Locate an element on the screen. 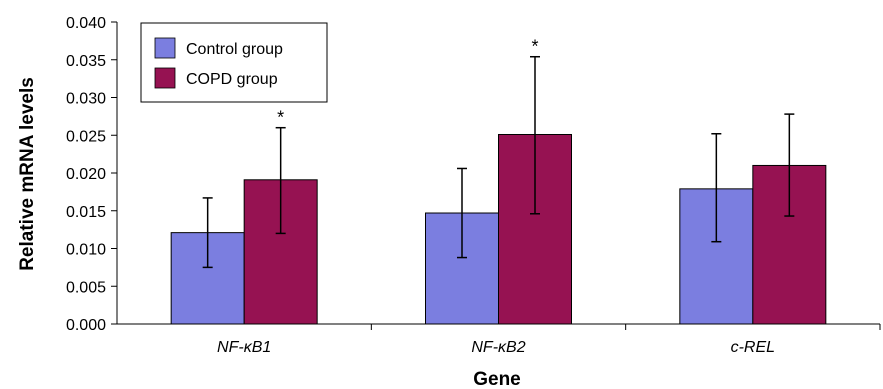 The image size is (883, 389). y-tick-label: 0.040 is located at coordinates (86, 23).